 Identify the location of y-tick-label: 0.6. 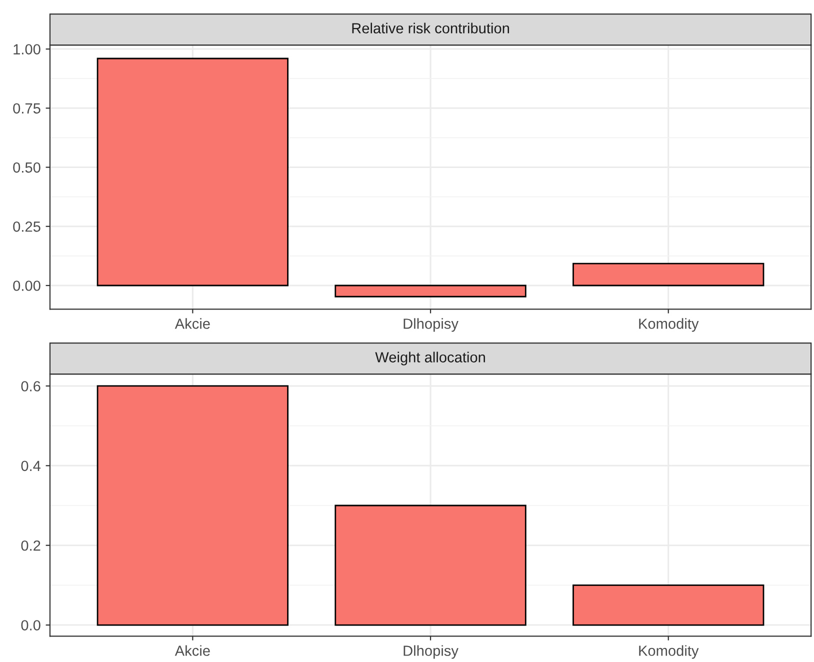
(30, 386).